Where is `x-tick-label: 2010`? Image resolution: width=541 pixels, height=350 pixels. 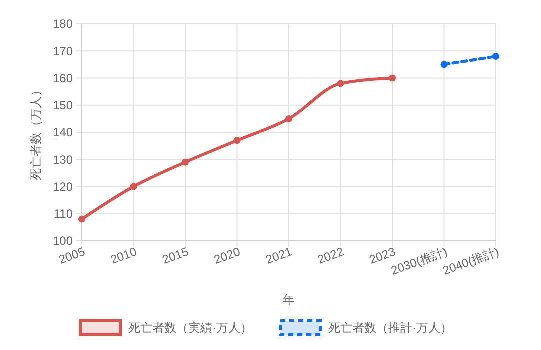
x-tick-label: 2010 is located at coordinates (124, 255).